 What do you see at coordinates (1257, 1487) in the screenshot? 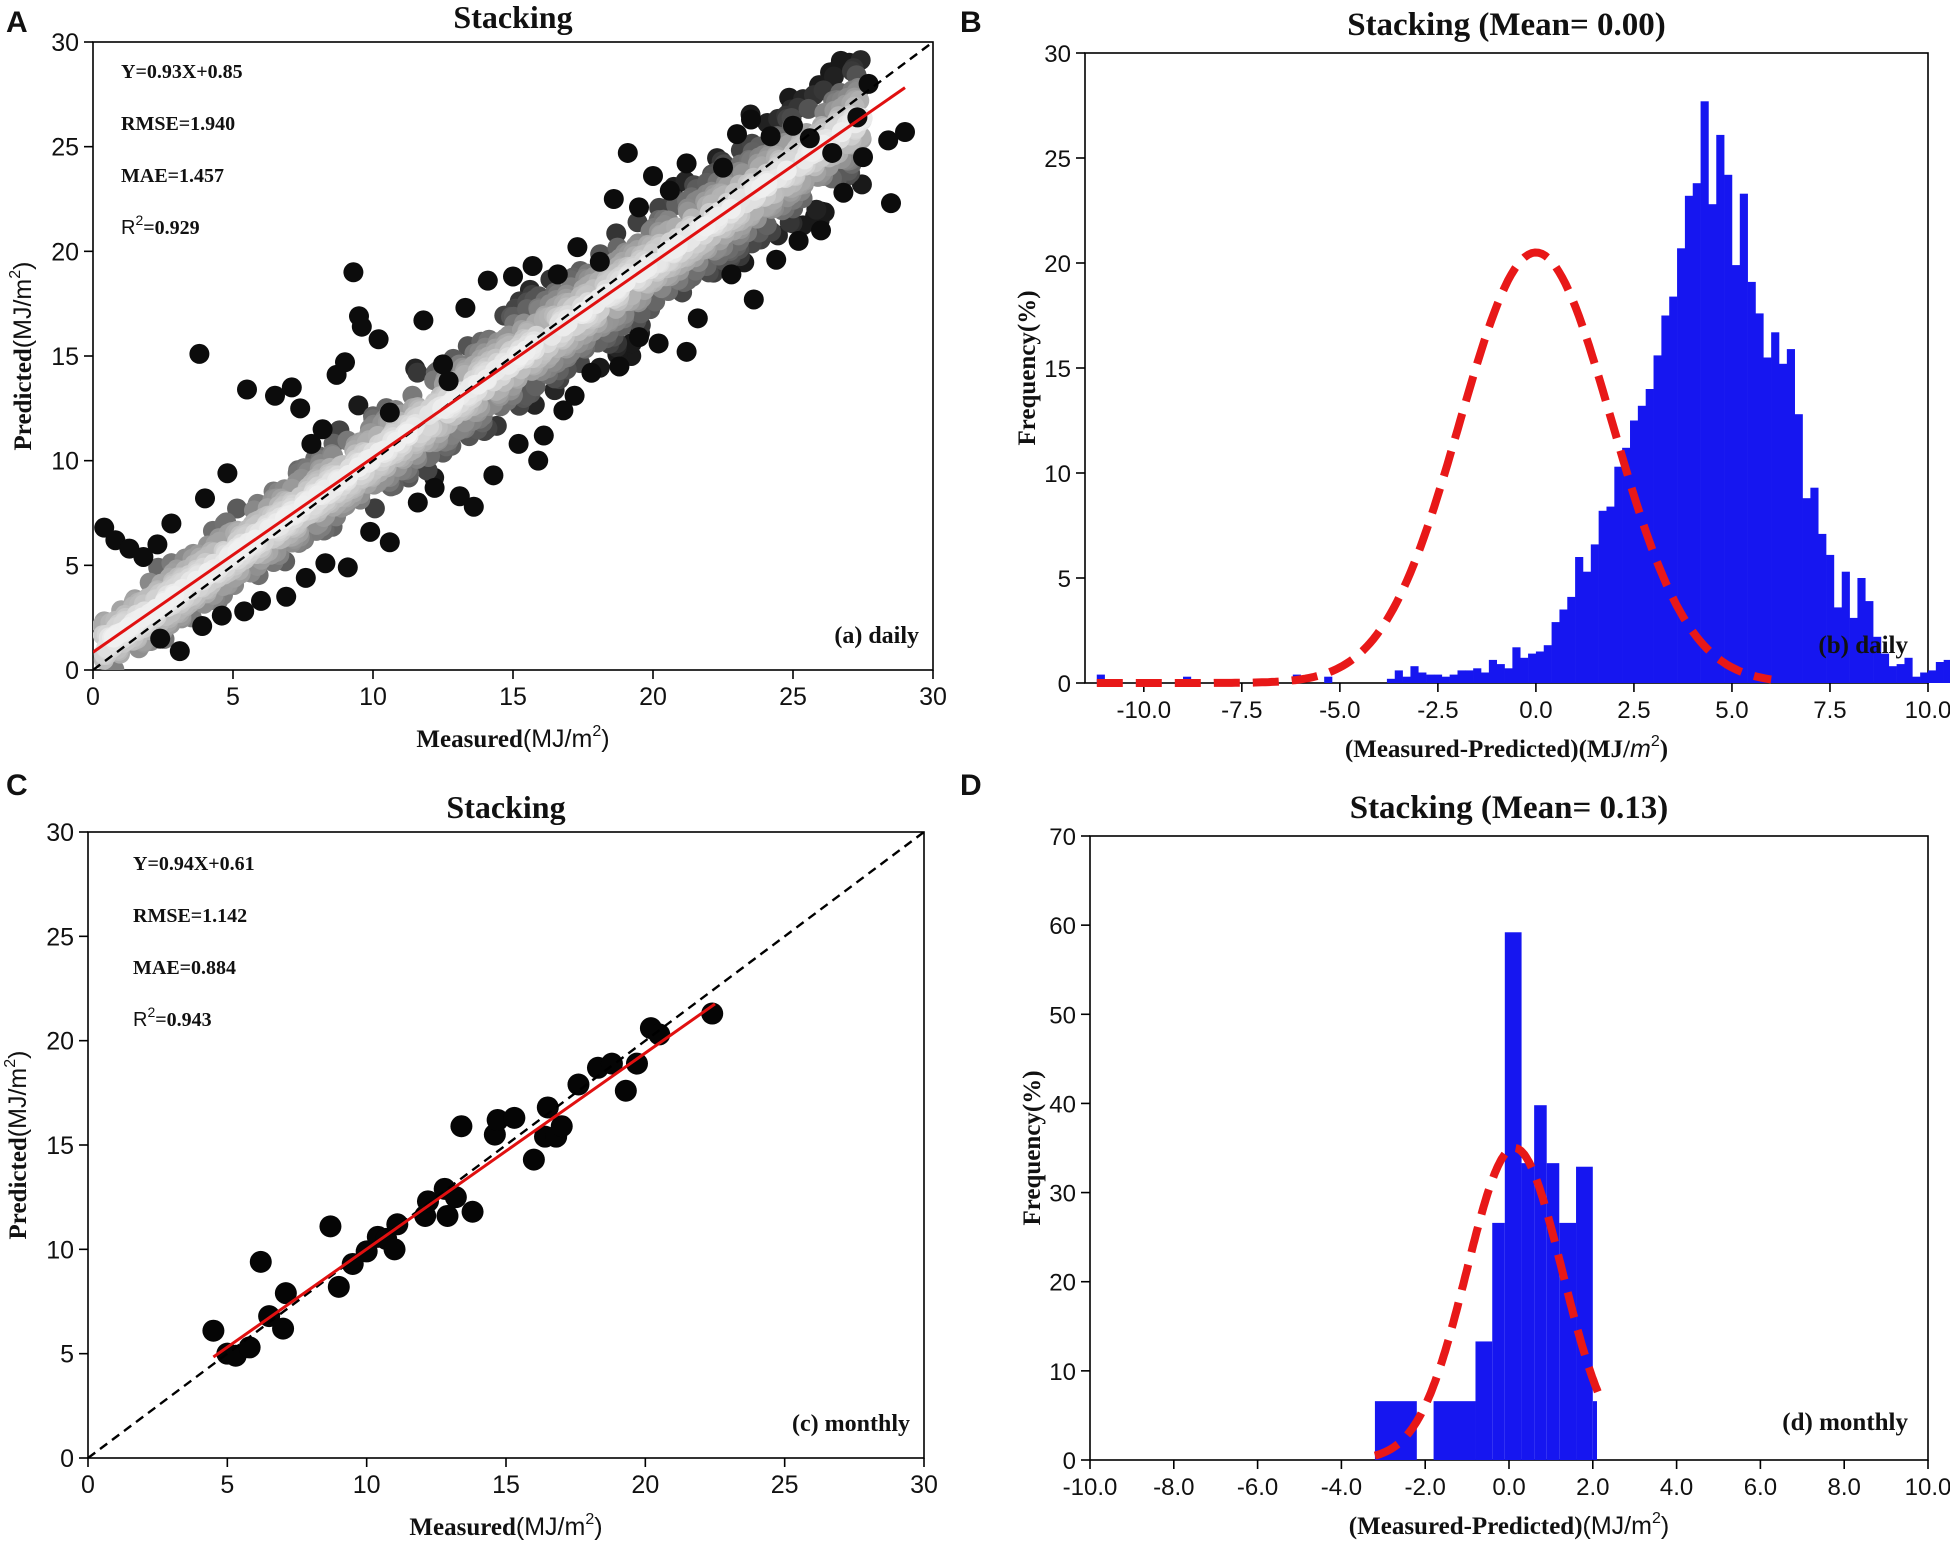
I see `x-tick-label: -6.0` at bounding box center [1257, 1487].